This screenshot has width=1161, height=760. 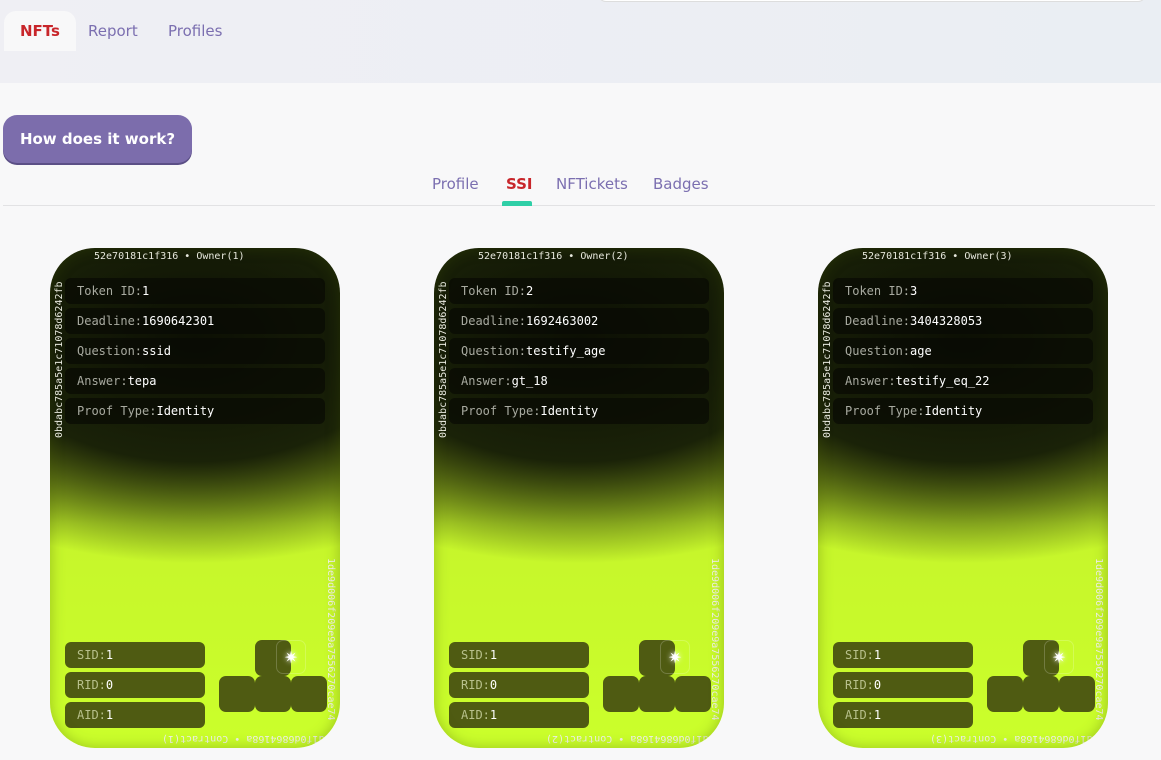 I want to click on field-value: 1, so click(x=146, y=291).